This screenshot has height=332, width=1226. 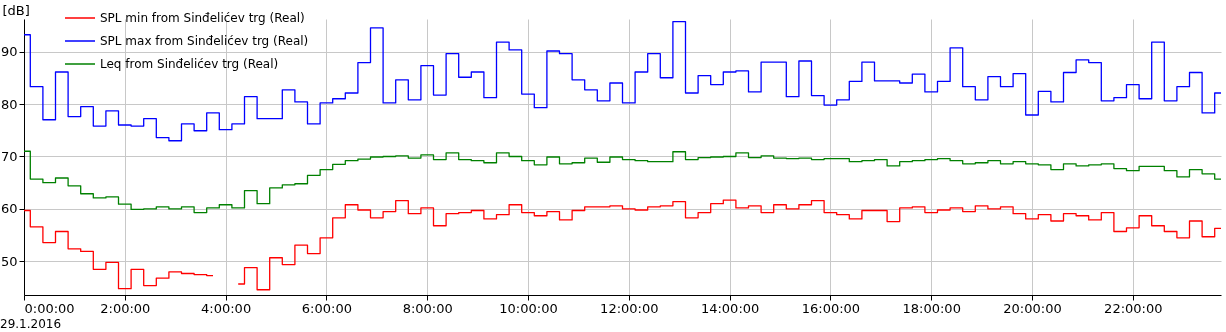 What do you see at coordinates (125, 308) in the screenshot?
I see `x-tick-label: 2:00:00` at bounding box center [125, 308].